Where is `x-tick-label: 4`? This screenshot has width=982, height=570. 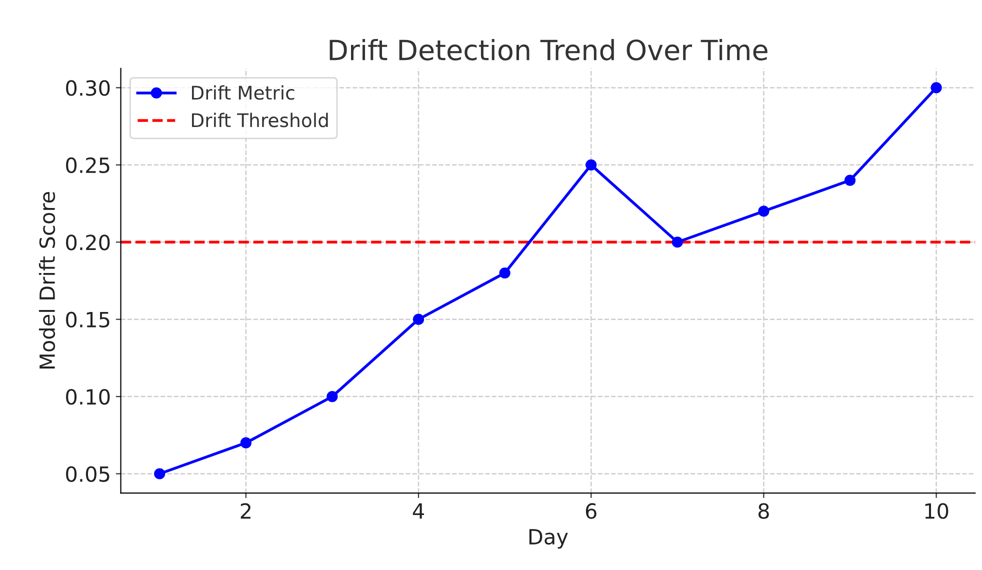 x-tick-label: 4 is located at coordinates (418, 511).